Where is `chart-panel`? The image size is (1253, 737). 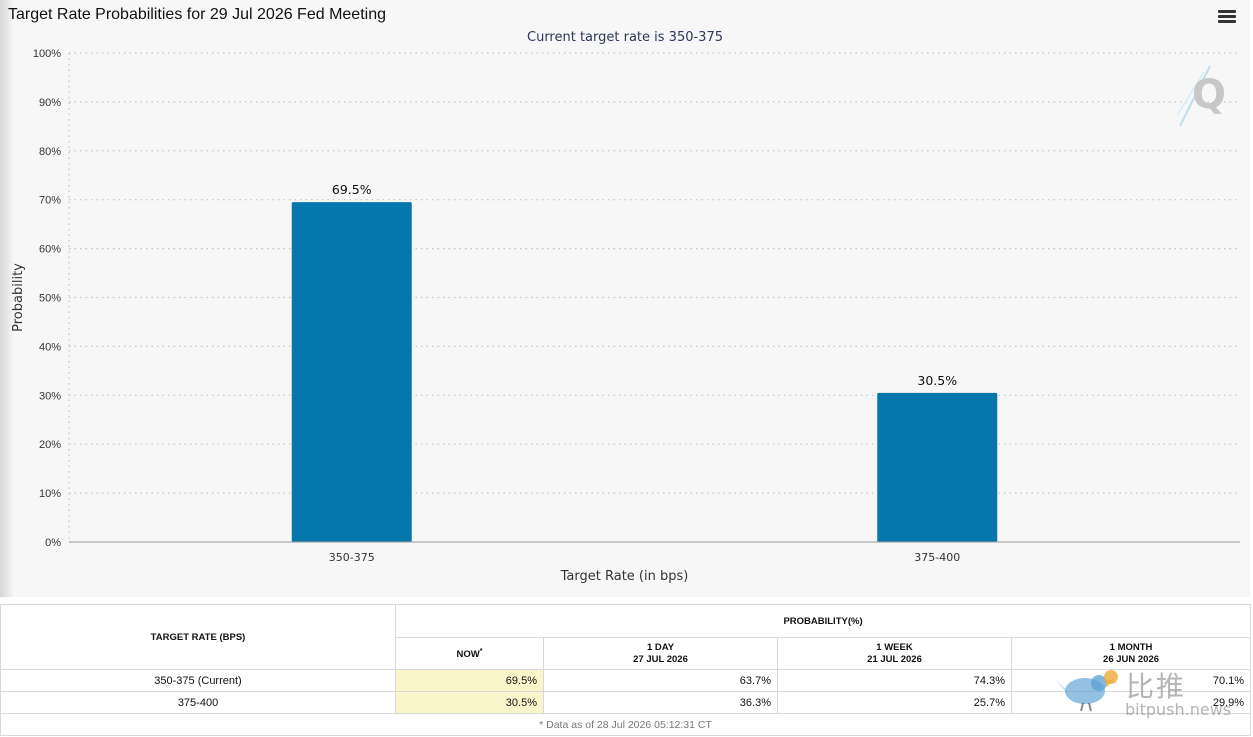 chart-panel is located at coordinates (7, 298).